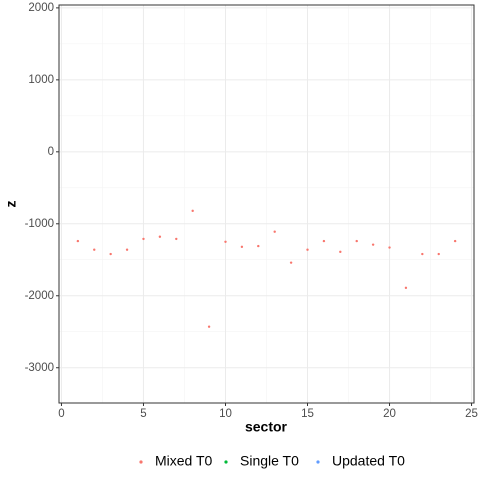 This screenshot has width=480, height=480. What do you see at coordinates (368, 461) in the screenshot?
I see `legend-text: Updated T0` at bounding box center [368, 461].